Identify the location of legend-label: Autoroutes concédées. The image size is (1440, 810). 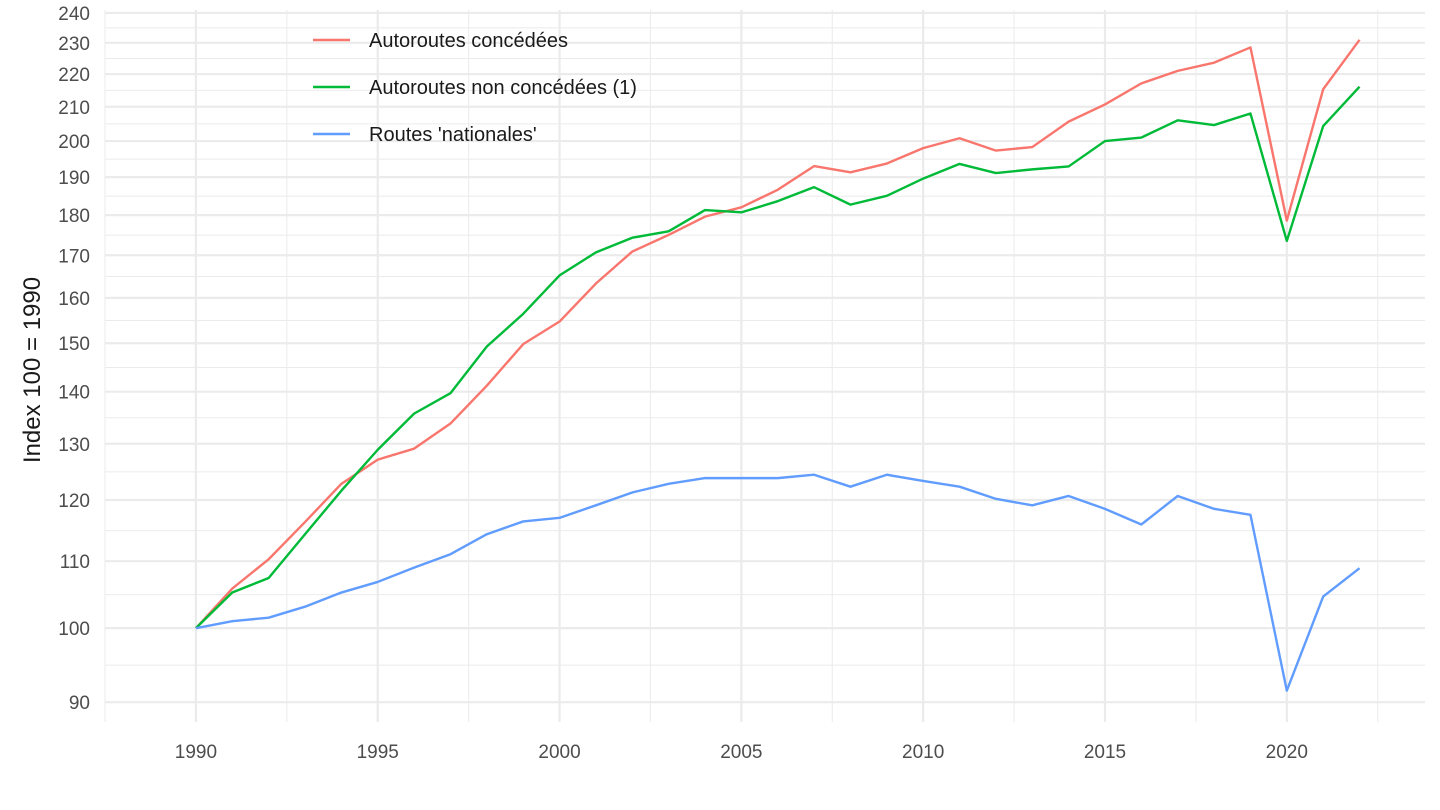
(468, 41).